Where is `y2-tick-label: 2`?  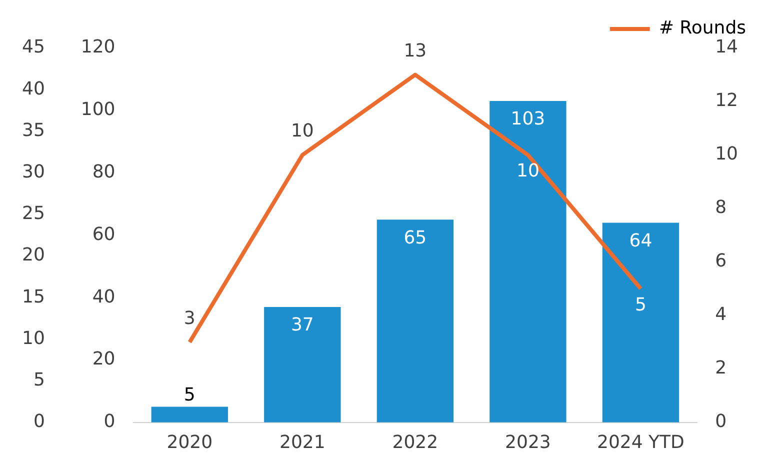
y2-tick-label: 2 is located at coordinates (721, 368).